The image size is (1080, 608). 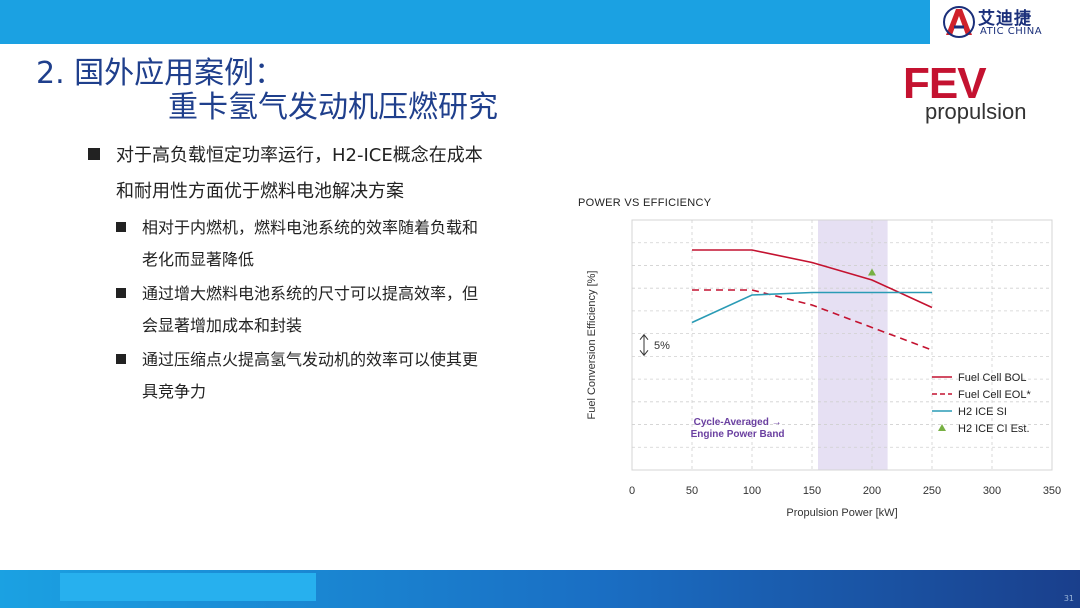 What do you see at coordinates (1052, 491) in the screenshot?
I see `x-tick-label: 350` at bounding box center [1052, 491].